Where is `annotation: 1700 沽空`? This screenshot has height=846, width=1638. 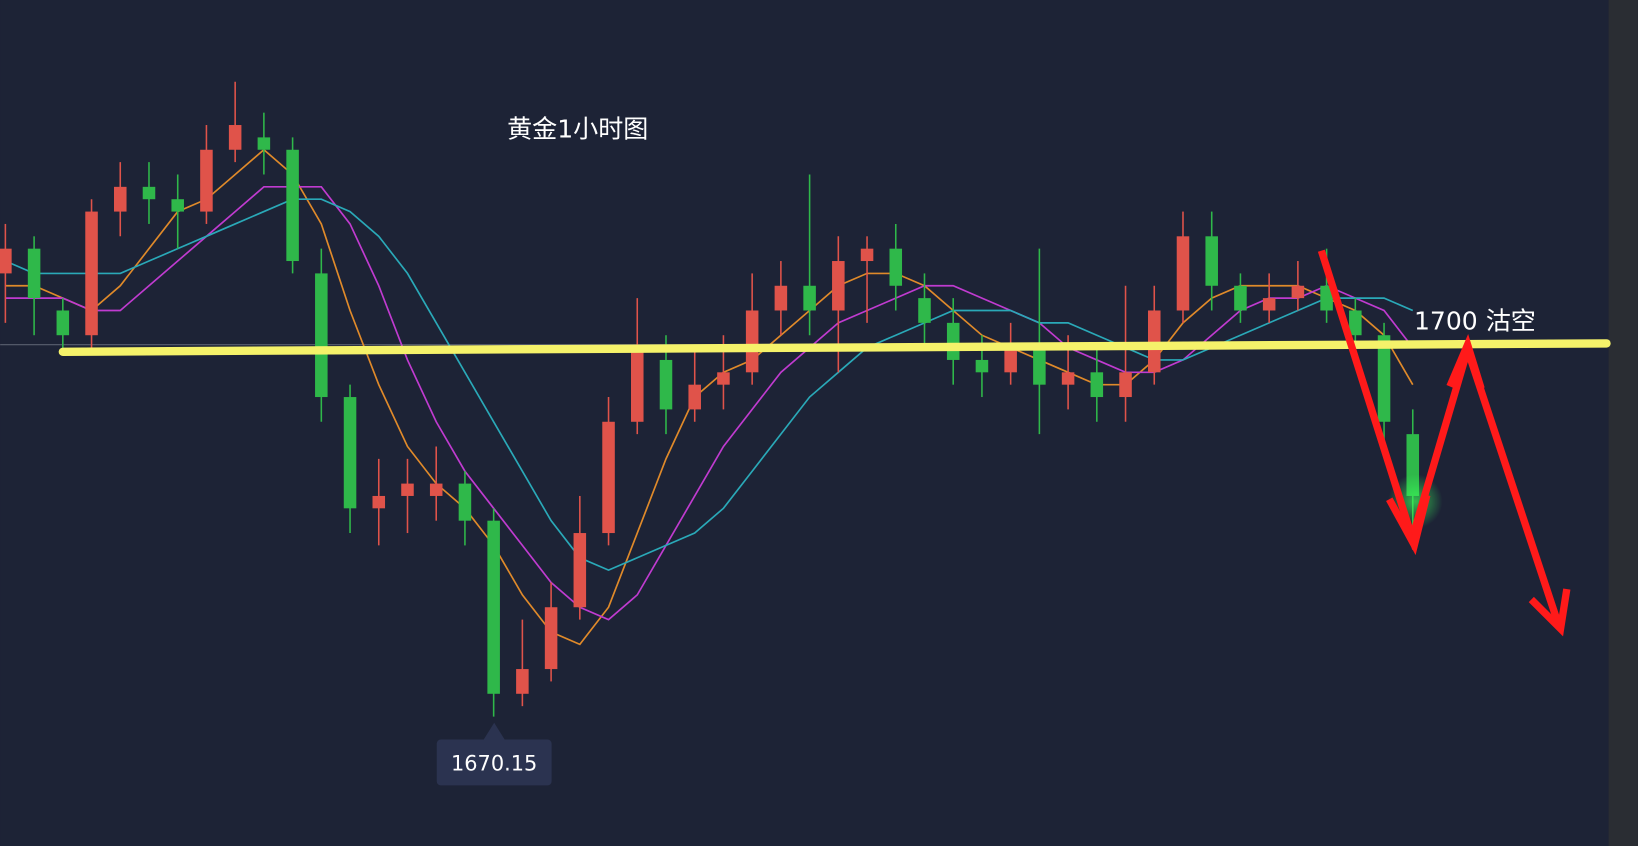
annotation: 1700 沽空 is located at coordinates (1475, 321).